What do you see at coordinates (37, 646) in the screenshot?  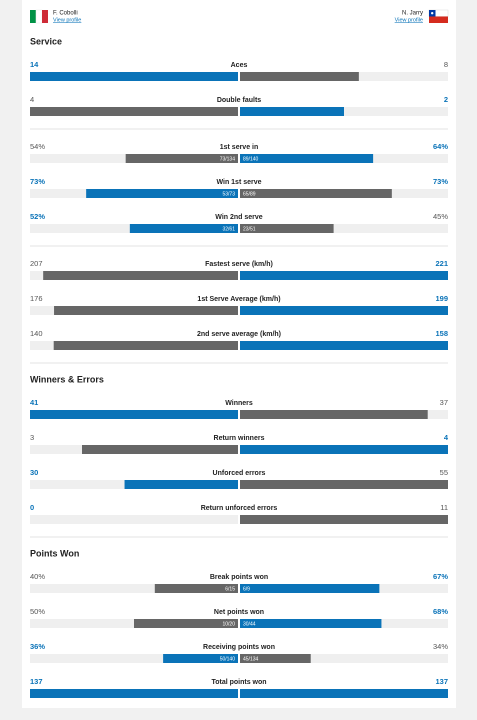 I see `stat-value: 36%` at bounding box center [37, 646].